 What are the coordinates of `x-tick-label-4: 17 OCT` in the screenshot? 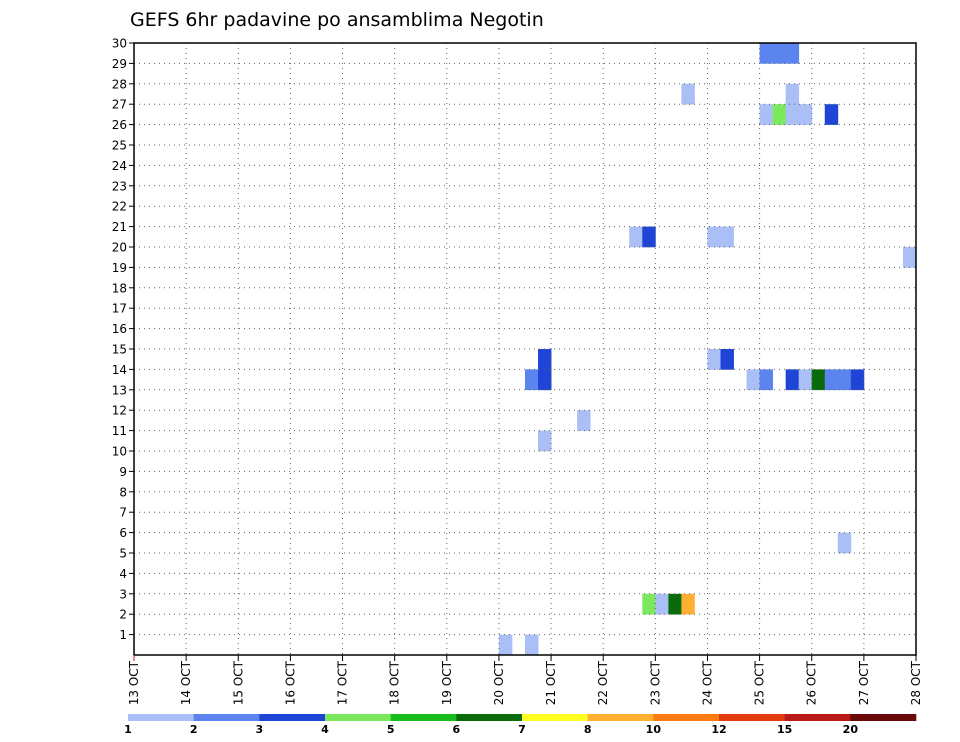 It's located at (343, 682).